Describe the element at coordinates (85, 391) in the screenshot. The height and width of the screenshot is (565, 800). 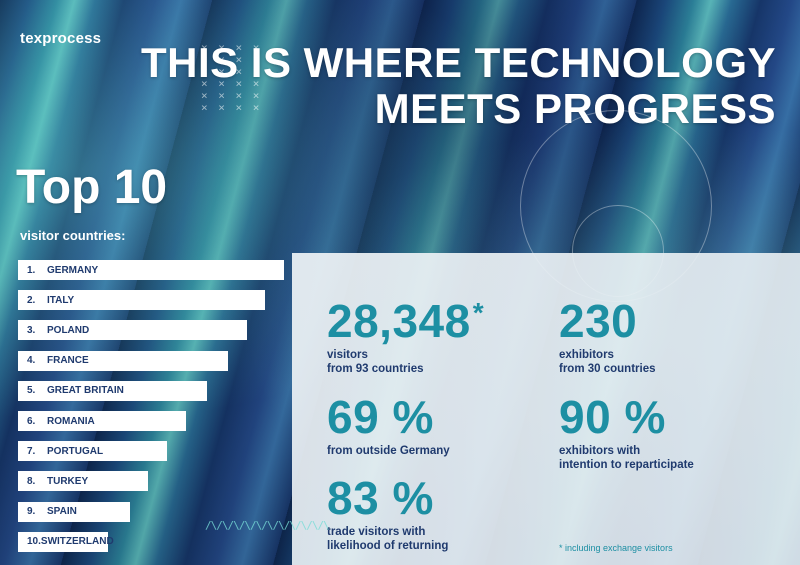
I see `country-name: GREAT BRITAIN` at that location.